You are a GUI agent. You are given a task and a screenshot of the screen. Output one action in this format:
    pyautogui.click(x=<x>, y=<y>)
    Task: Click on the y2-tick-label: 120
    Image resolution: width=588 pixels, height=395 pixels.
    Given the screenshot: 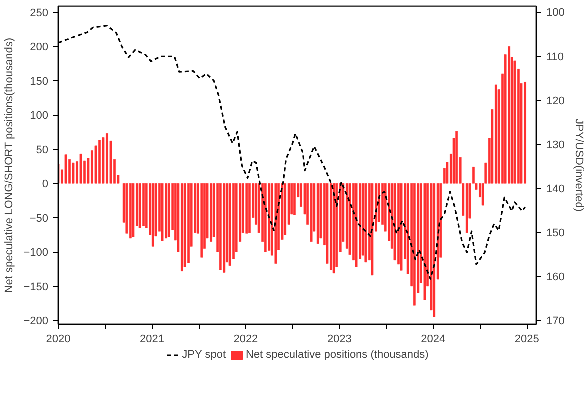 What is the action you would take?
    pyautogui.click(x=555, y=101)
    